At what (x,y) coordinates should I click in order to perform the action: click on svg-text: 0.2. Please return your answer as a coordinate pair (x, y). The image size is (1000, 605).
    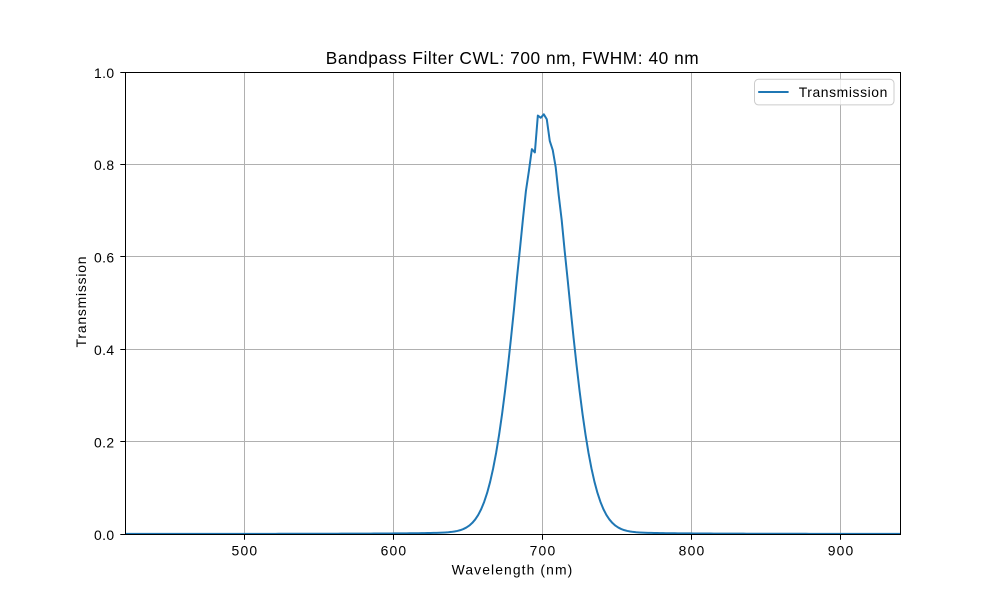
    Looking at the image, I should click on (104, 442).